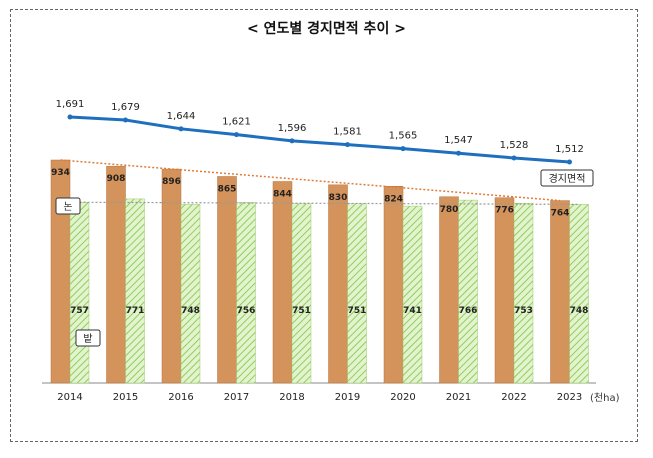  I want to click on legend-field-label-box, so click(88, 338).